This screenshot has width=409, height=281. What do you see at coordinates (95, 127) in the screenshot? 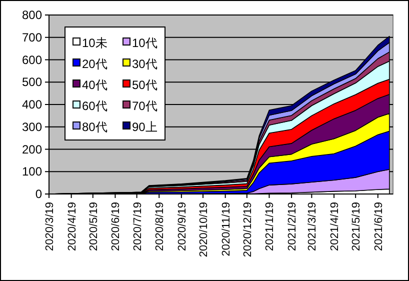
I see `legend-label: 80代` at bounding box center [95, 127].